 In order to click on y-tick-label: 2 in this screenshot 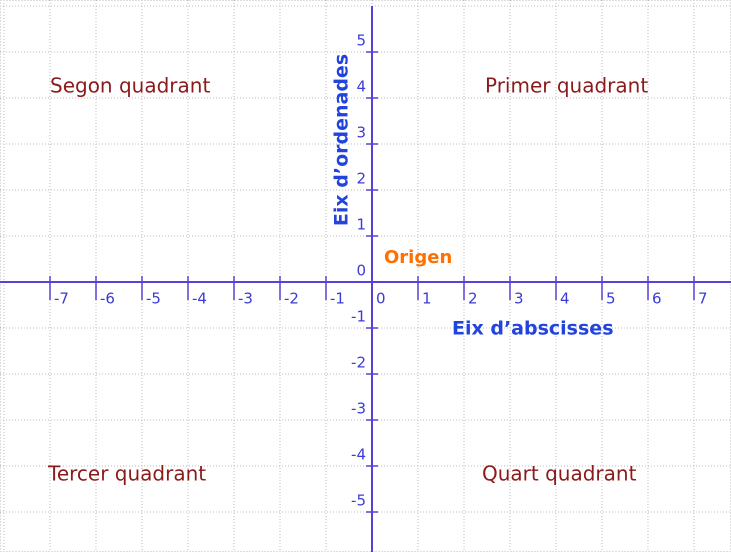, I will do `click(361, 179)`.